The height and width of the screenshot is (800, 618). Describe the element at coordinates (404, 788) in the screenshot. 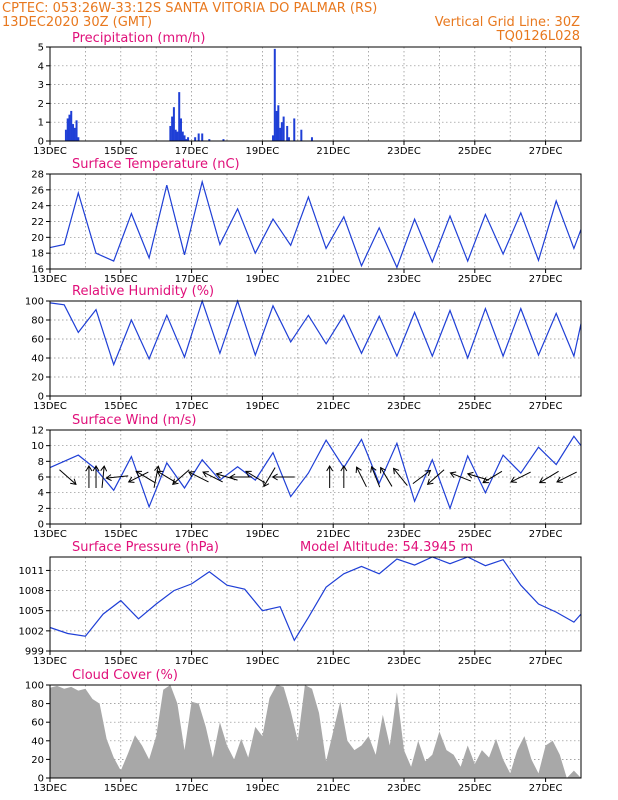

I see `cloud-cover-xtick-label: 23DEC` at that location.